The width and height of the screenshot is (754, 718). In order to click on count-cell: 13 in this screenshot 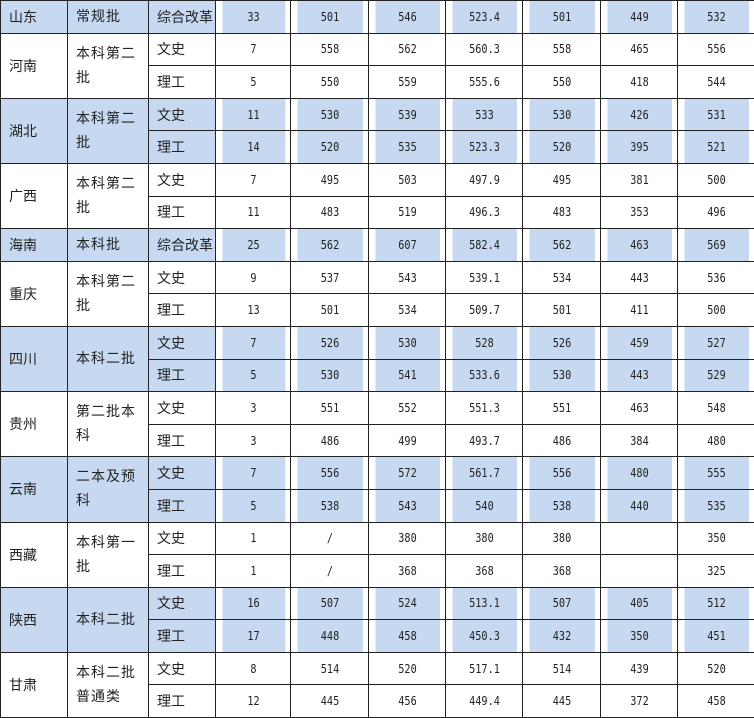, I will do `click(253, 310)`.